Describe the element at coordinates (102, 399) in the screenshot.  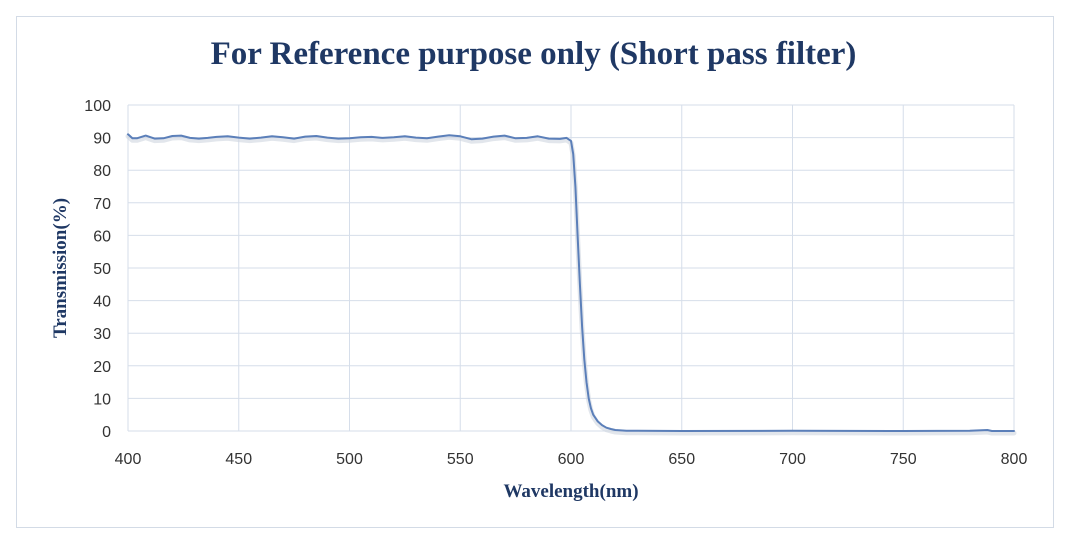
I see `y-tick-label: 10` at that location.